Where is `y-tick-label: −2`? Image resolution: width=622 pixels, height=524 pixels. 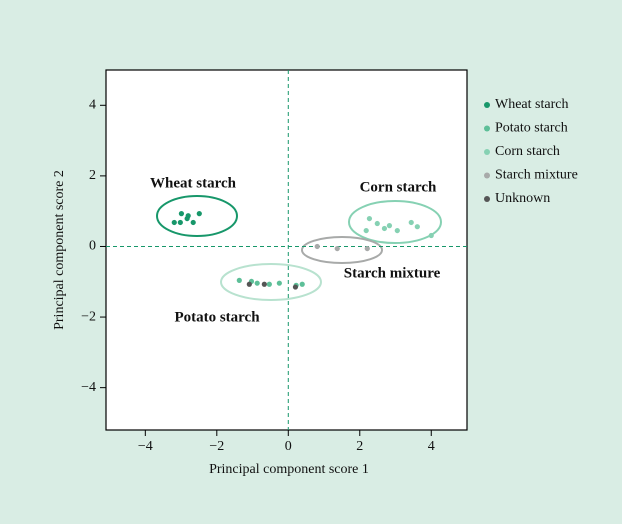 y-tick-label: −2 is located at coordinates (88, 316).